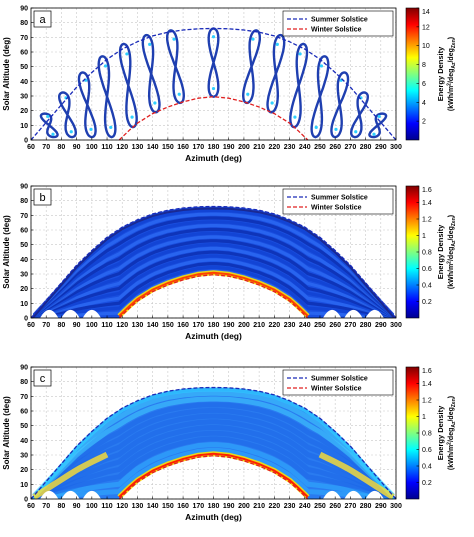 The width and height of the screenshot is (474, 537). I want to click on x-tick-label: 260, so click(335, 325).